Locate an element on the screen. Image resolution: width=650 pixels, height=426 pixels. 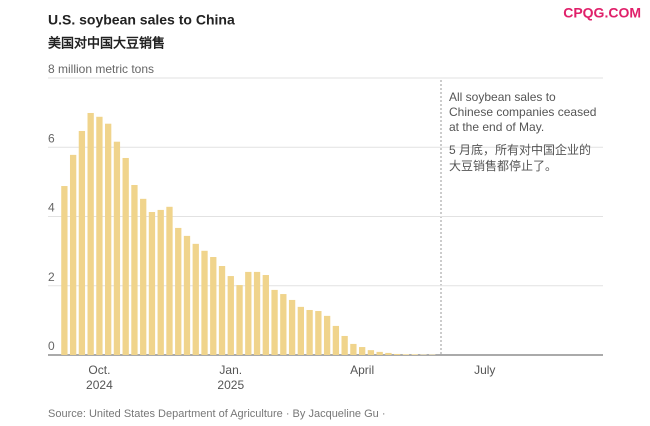
annotation-zh: 5 月底，所有对中国企业的大豆销售都停止了。 is located at coordinates (520, 158).